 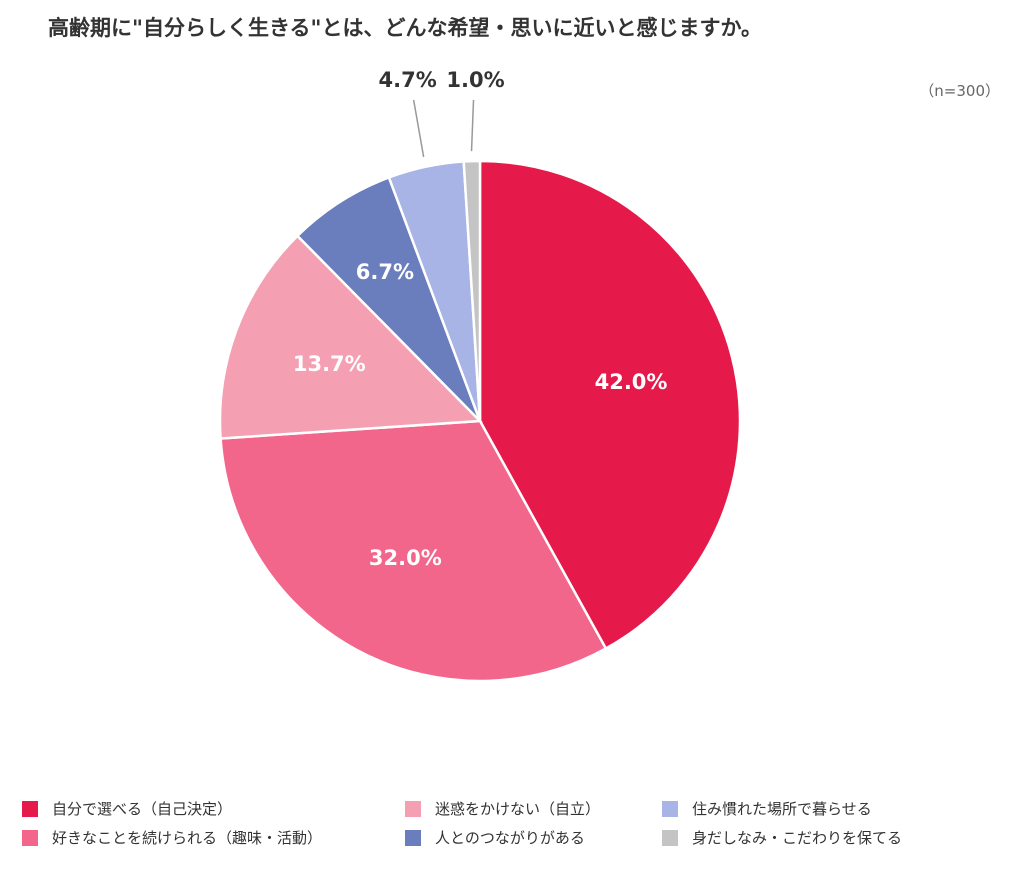 I want to click on legend-label: 住み慣れた場所で暮らせる, so click(x=782, y=809).